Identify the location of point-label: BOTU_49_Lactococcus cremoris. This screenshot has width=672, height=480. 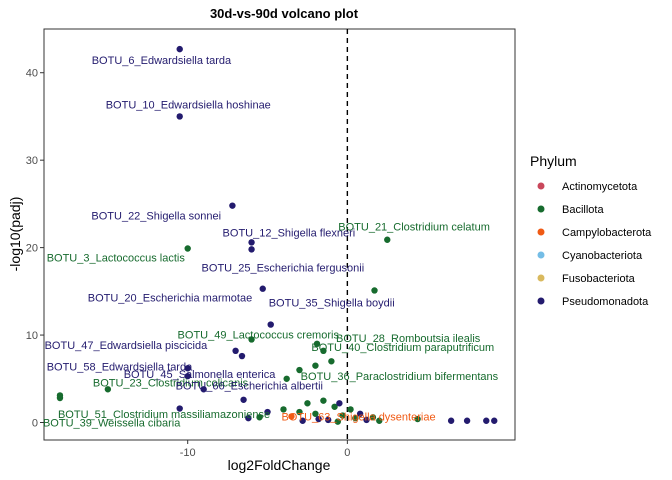
(259, 335).